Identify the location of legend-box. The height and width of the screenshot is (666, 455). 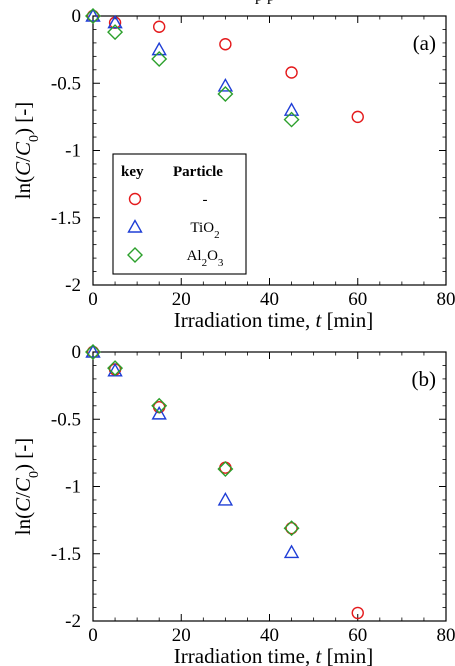
(179, 214).